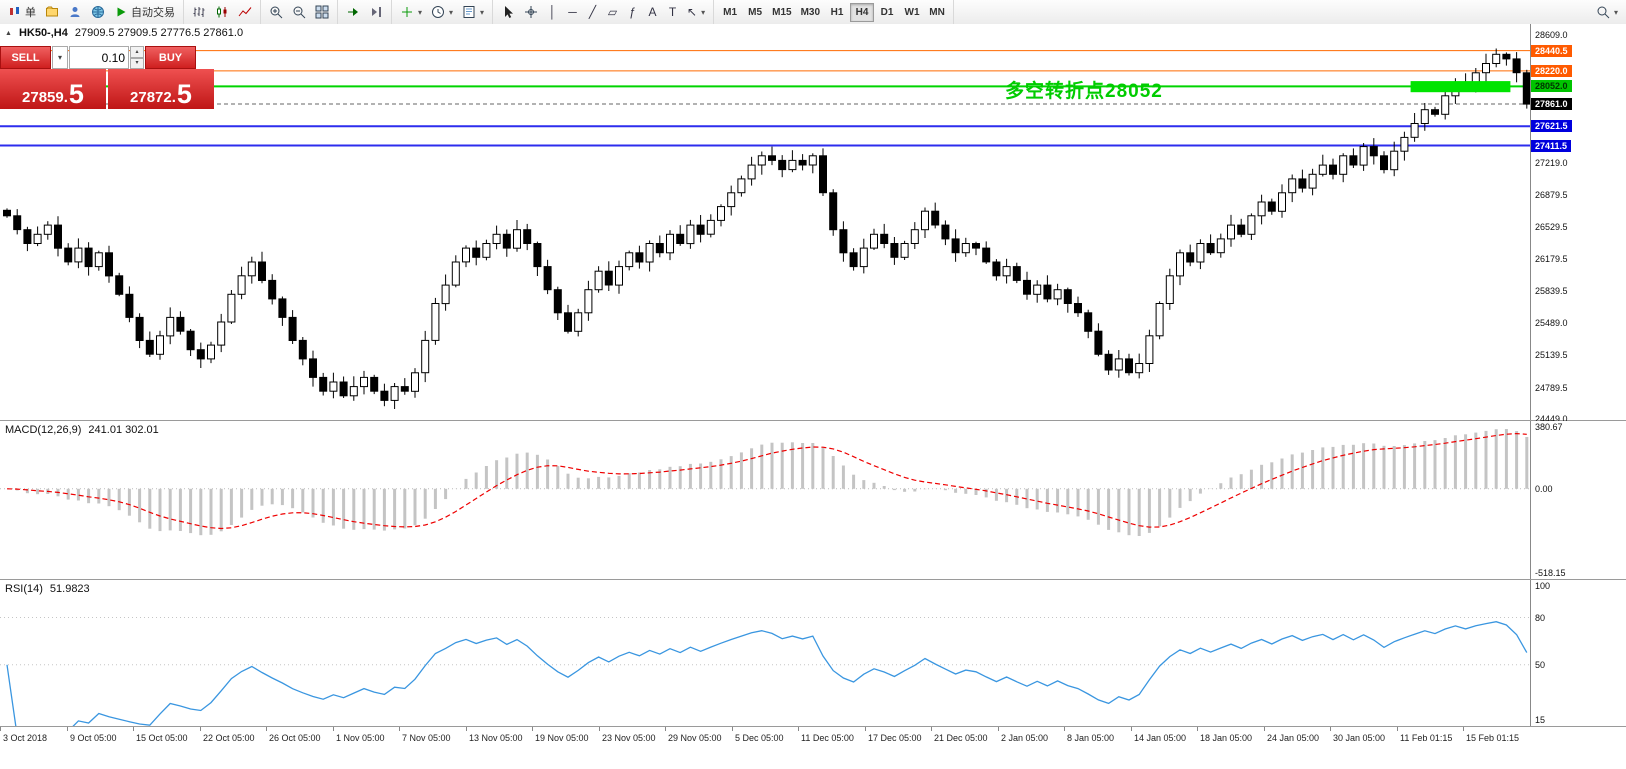  What do you see at coordinates (199, 12) in the screenshot?
I see `chart-bars-button` at bounding box center [199, 12].